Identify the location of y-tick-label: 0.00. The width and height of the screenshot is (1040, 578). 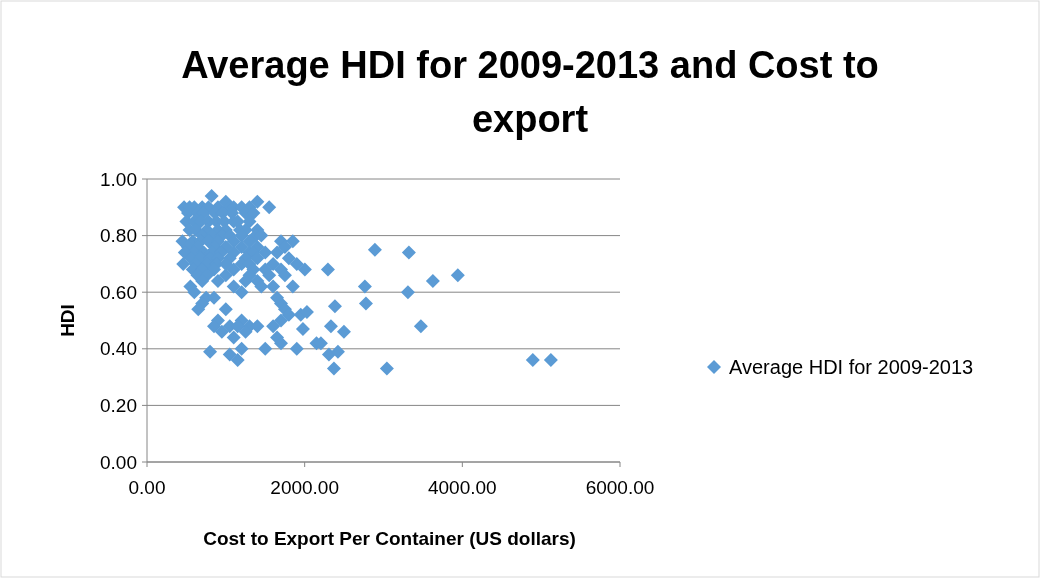
(118, 462).